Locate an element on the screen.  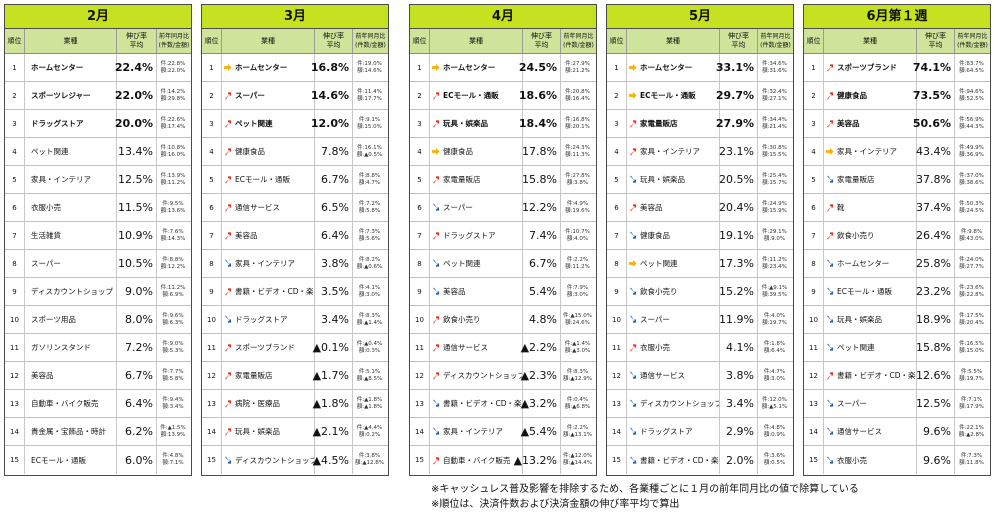
yoy-amount: 額:43.0% is located at coordinates (971, 238).